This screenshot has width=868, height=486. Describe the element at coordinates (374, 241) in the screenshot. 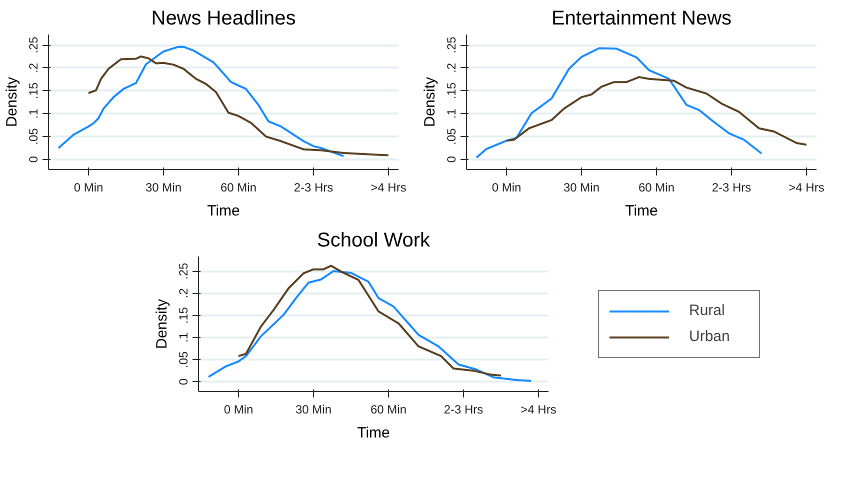

I see `chart-title: School Work` at that location.